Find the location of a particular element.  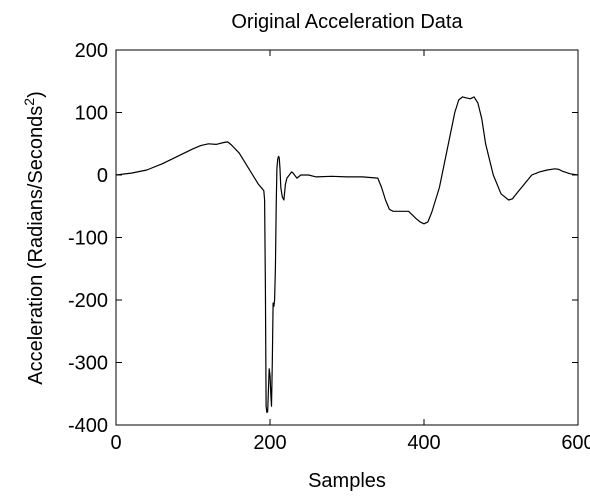

y-tick-label: -100 is located at coordinates (88, 239).